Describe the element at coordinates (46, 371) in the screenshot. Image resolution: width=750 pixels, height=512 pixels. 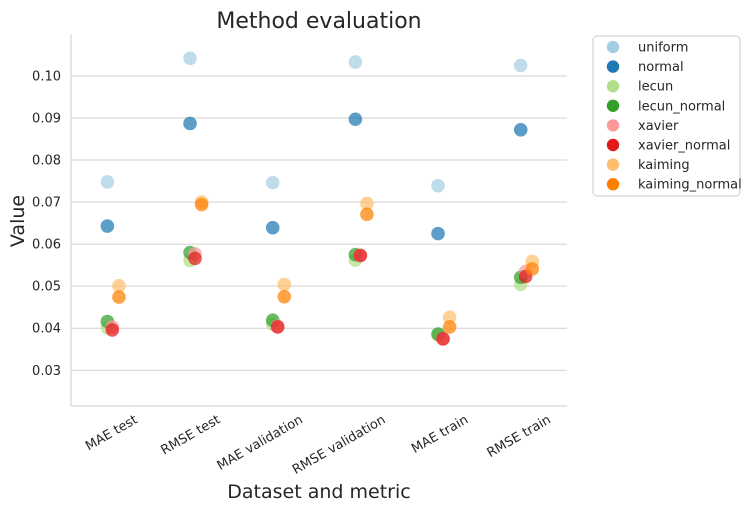
I see `y-tick-label: 0.03` at that location.